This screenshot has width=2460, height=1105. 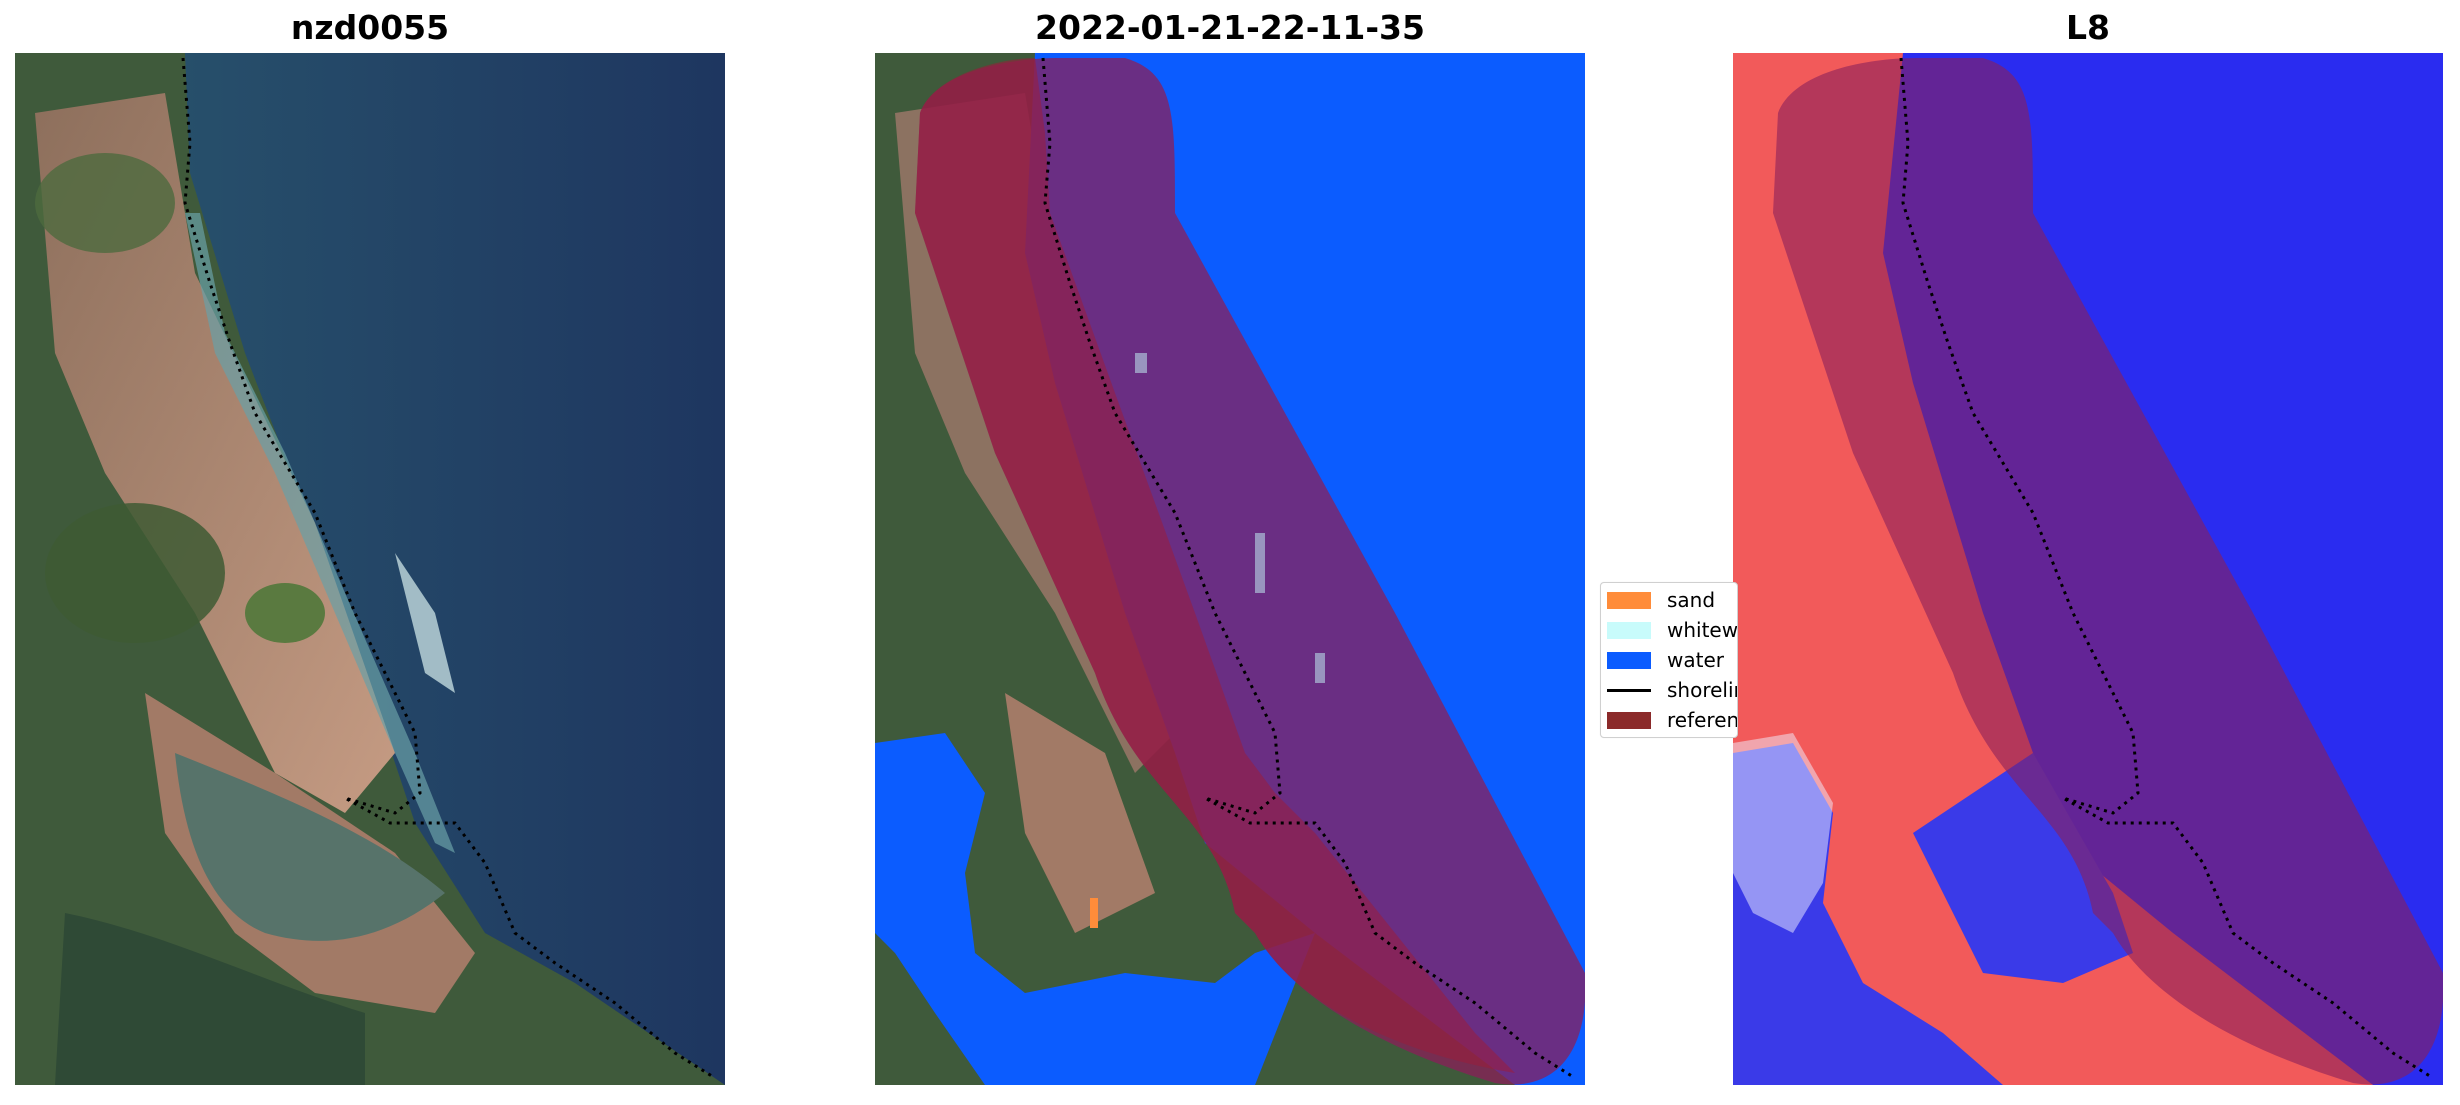 What do you see at coordinates (1629, 660) in the screenshot?
I see `water-swatch` at bounding box center [1629, 660].